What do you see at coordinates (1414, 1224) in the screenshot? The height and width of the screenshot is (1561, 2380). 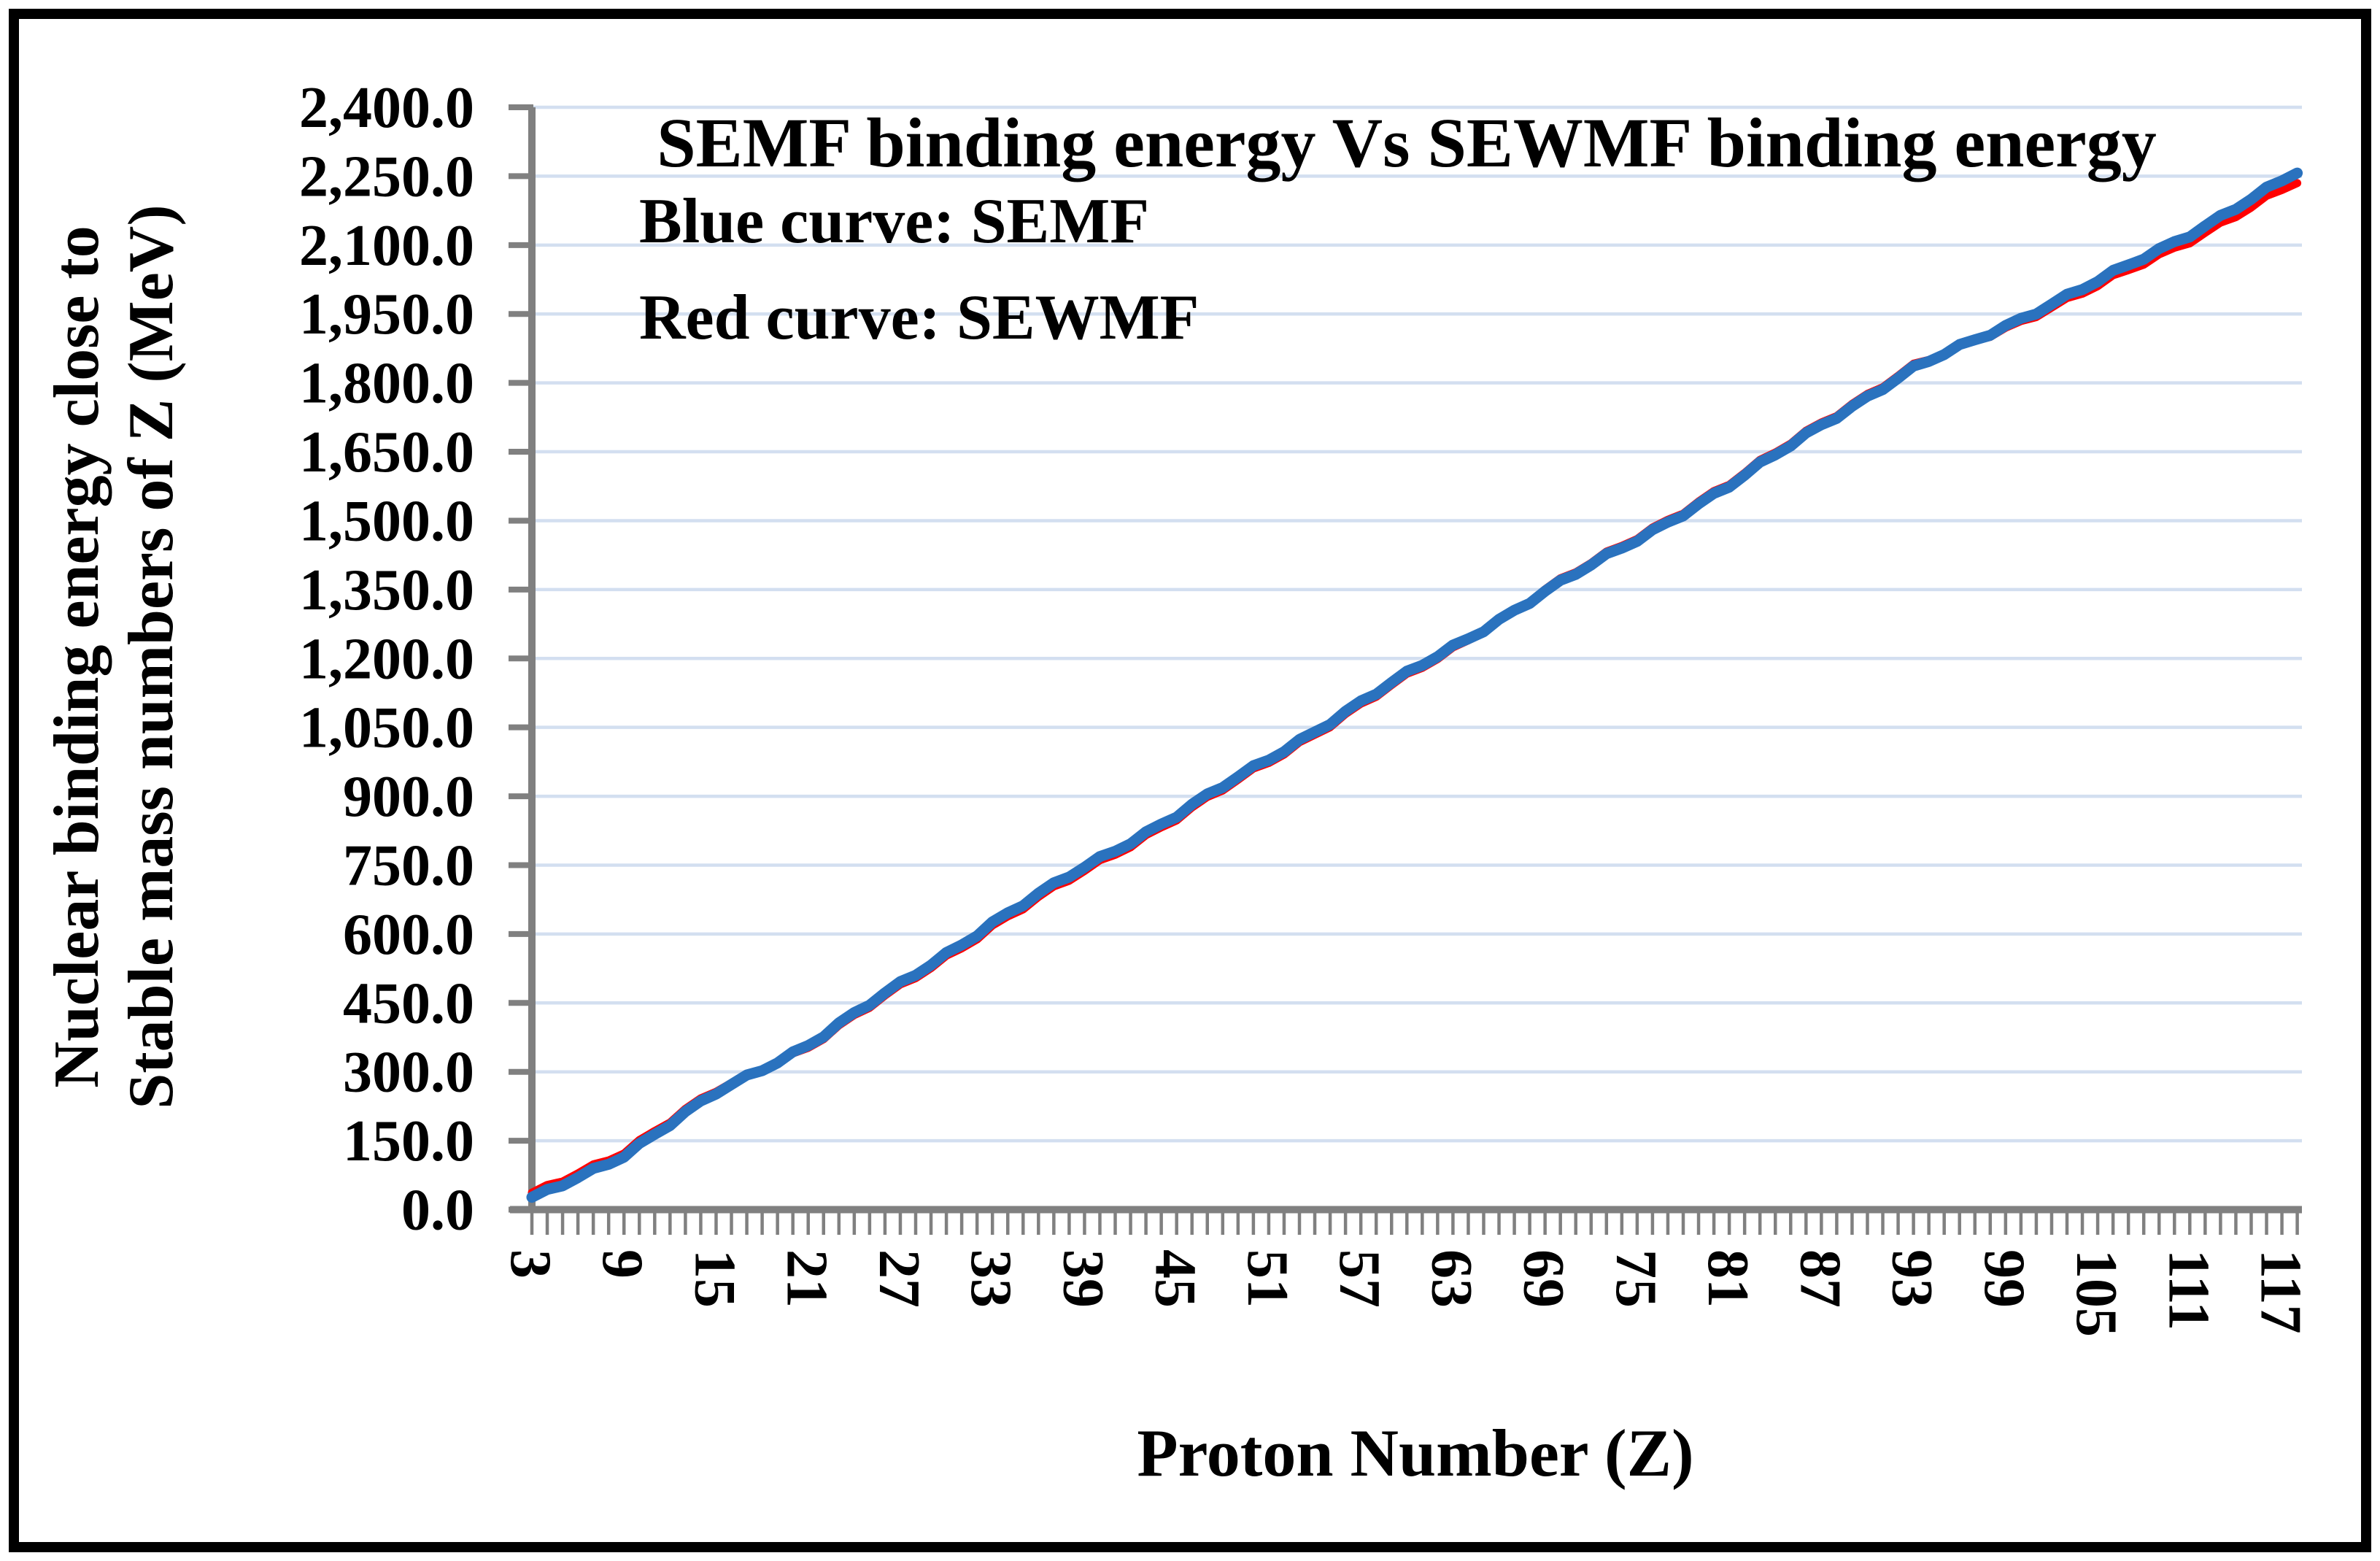 I see `x-axis-ticks` at bounding box center [1414, 1224].